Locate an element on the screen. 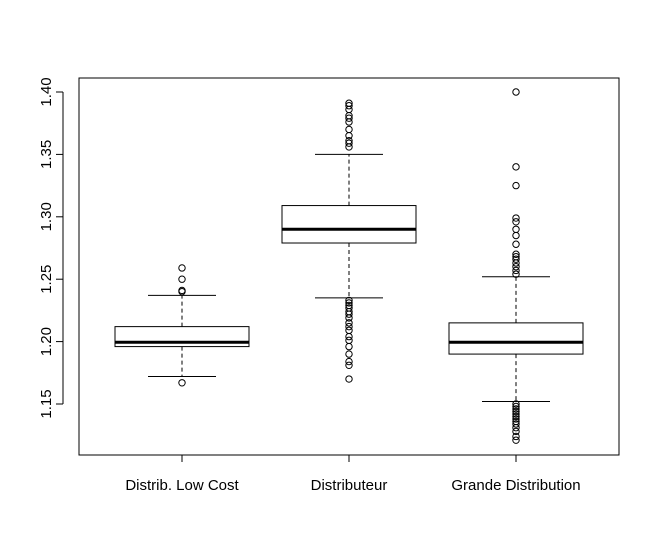  x-tick-label: Grande Distribution is located at coordinates (515, 485).